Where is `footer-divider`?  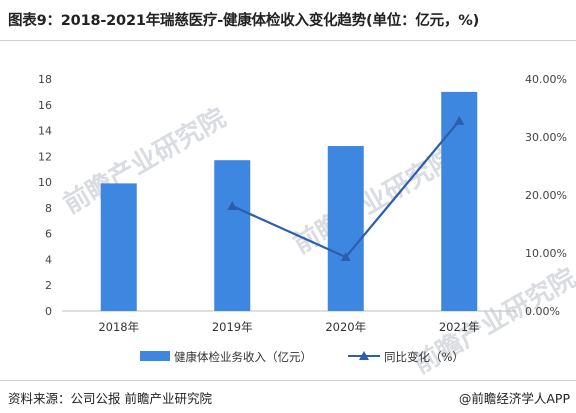 footer-divider is located at coordinates (288, 380).